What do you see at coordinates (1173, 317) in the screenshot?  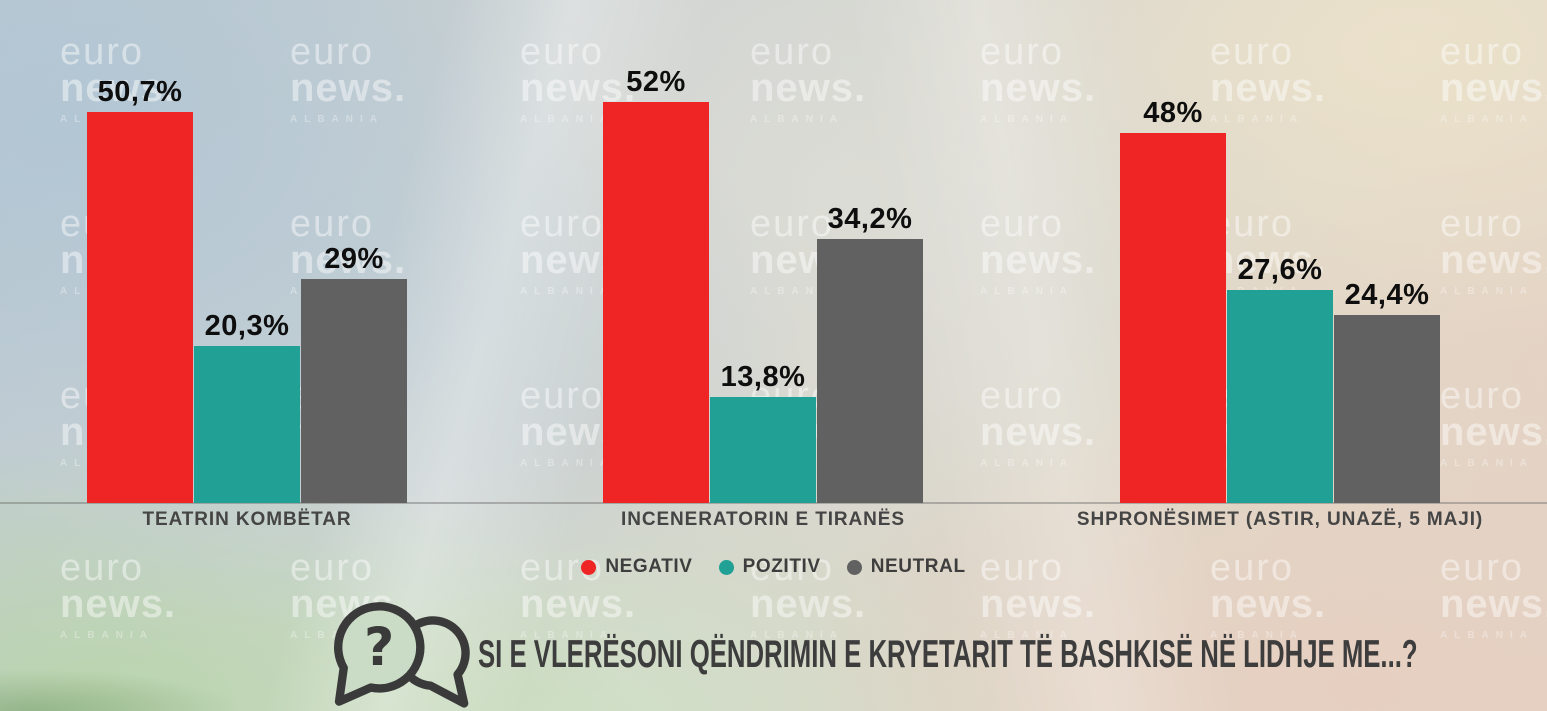 I see `bar-negativ-group3` at bounding box center [1173, 317].